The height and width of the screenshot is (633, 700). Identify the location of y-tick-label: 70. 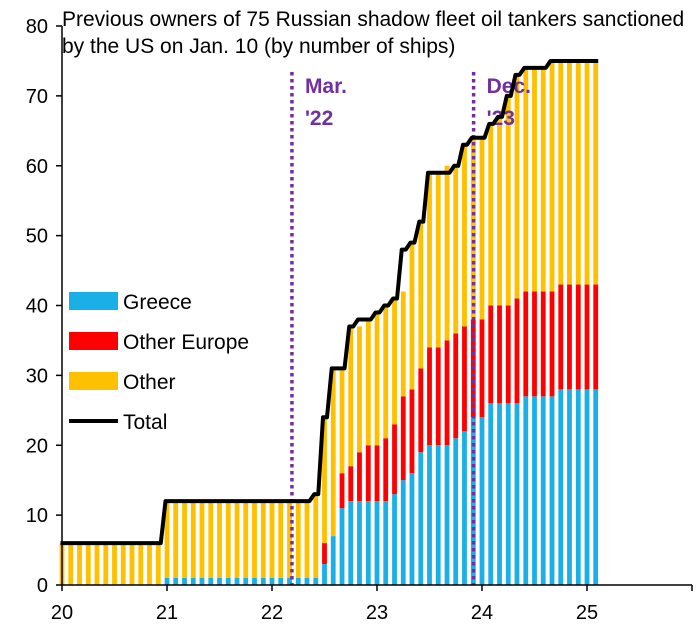
(37, 97).